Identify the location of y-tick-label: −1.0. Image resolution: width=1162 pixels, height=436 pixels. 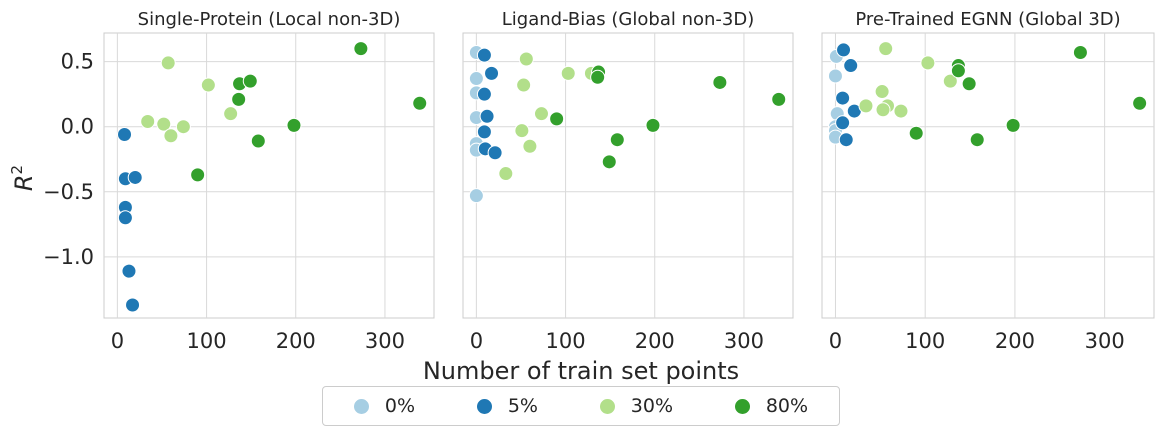
(68, 257).